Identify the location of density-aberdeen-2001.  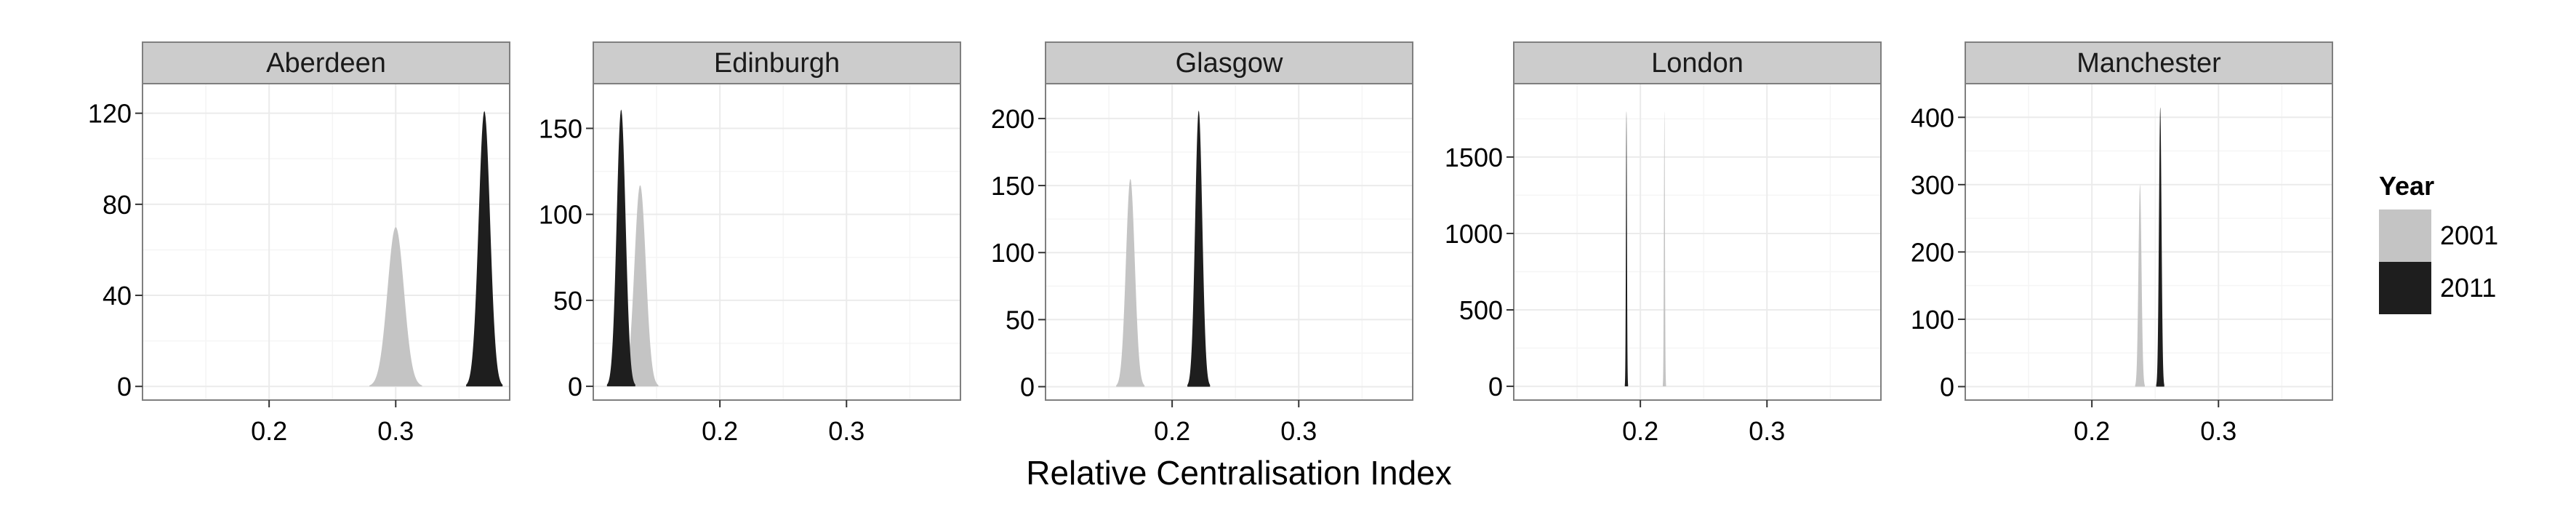
(396, 307).